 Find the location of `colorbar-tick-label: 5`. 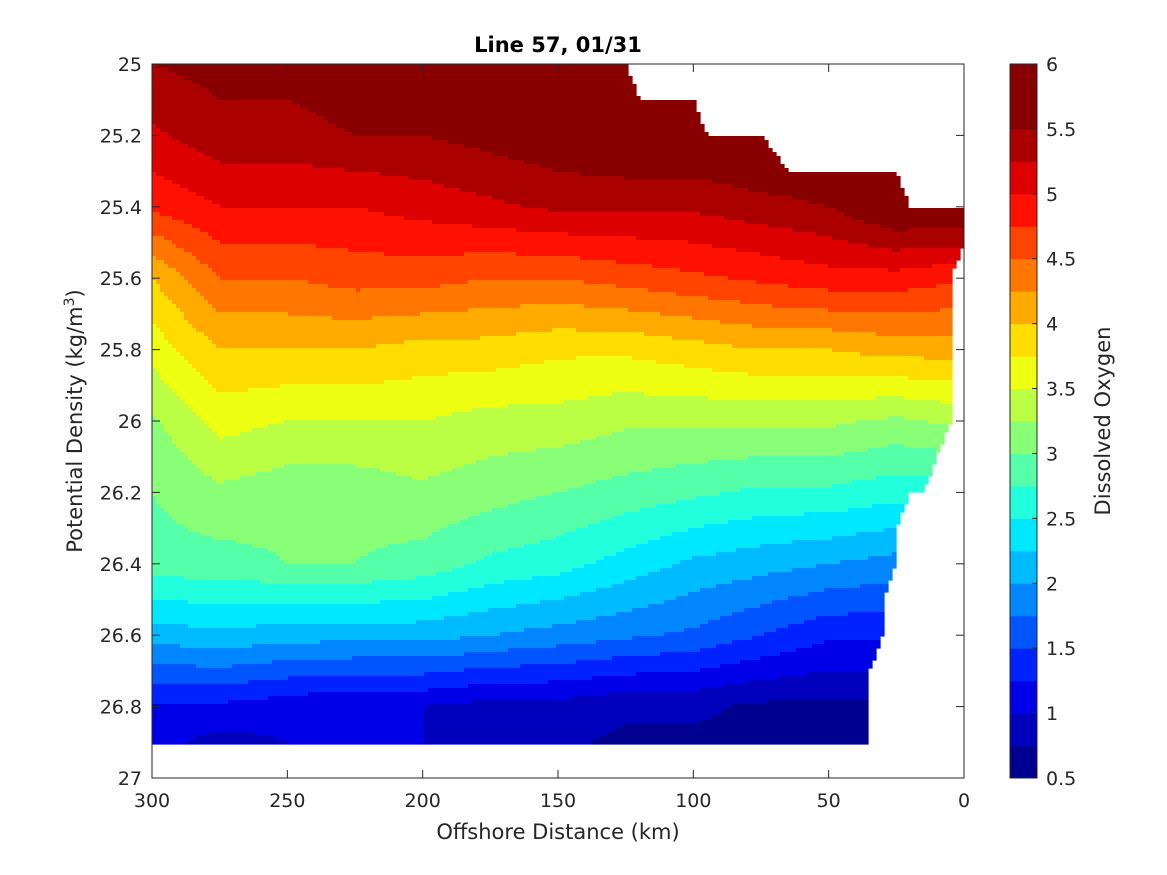

colorbar-tick-label: 5 is located at coordinates (1052, 195).